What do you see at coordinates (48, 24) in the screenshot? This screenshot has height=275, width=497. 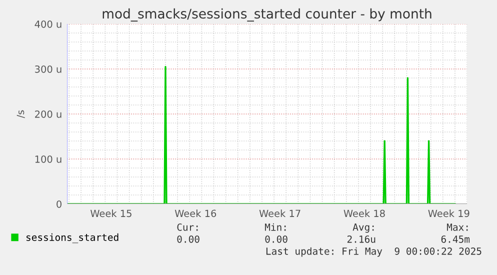 I see `y-tick-label: 400 u` at bounding box center [48, 24].